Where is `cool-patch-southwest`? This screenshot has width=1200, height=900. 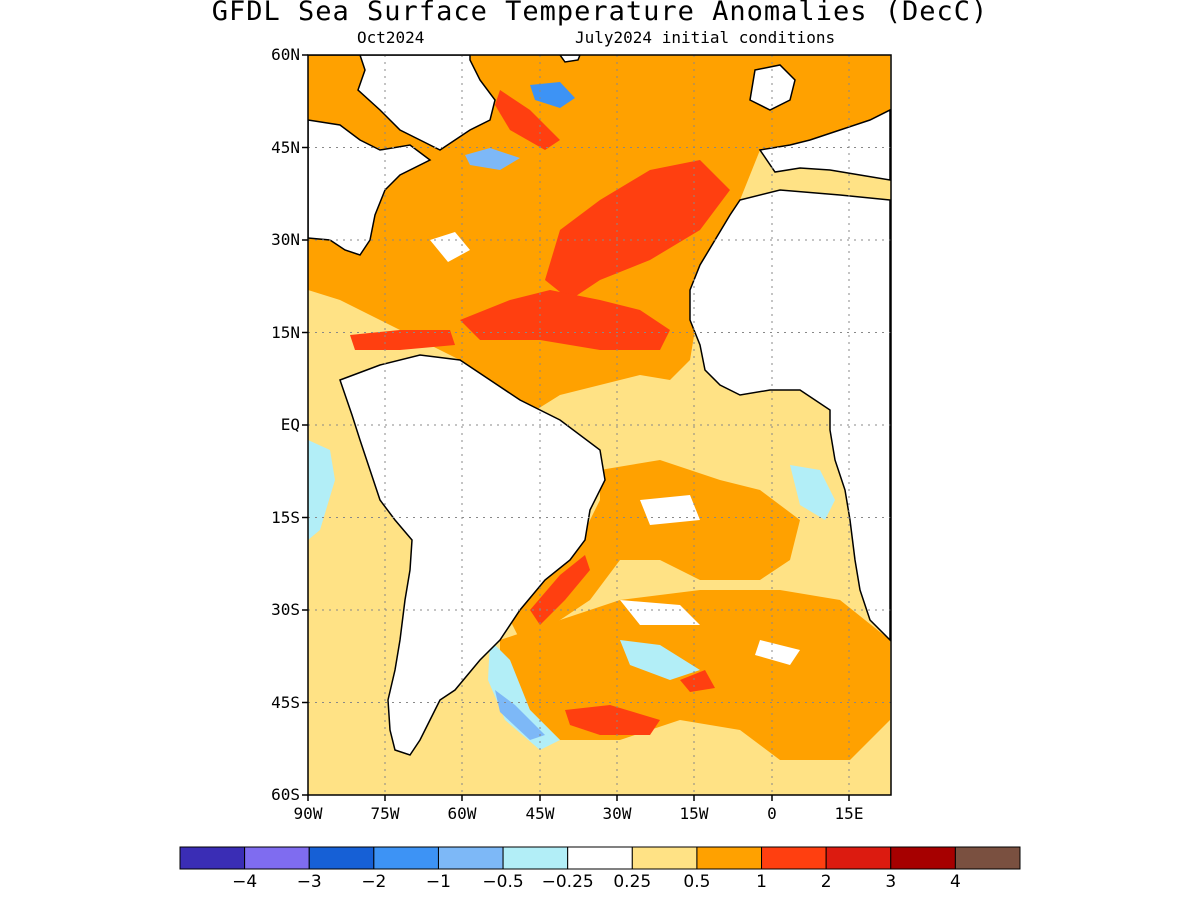 cool-patch-southwest is located at coordinates (524, 695).